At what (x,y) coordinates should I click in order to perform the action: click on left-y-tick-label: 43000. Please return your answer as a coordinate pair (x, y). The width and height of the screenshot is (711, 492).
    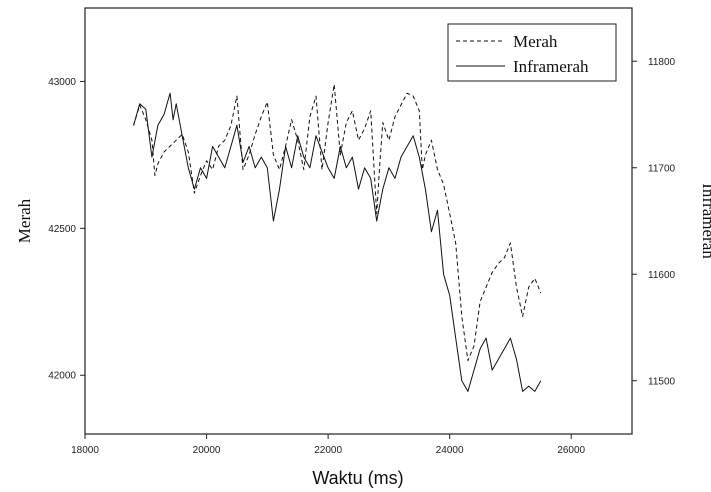
    Looking at the image, I should click on (62, 82).